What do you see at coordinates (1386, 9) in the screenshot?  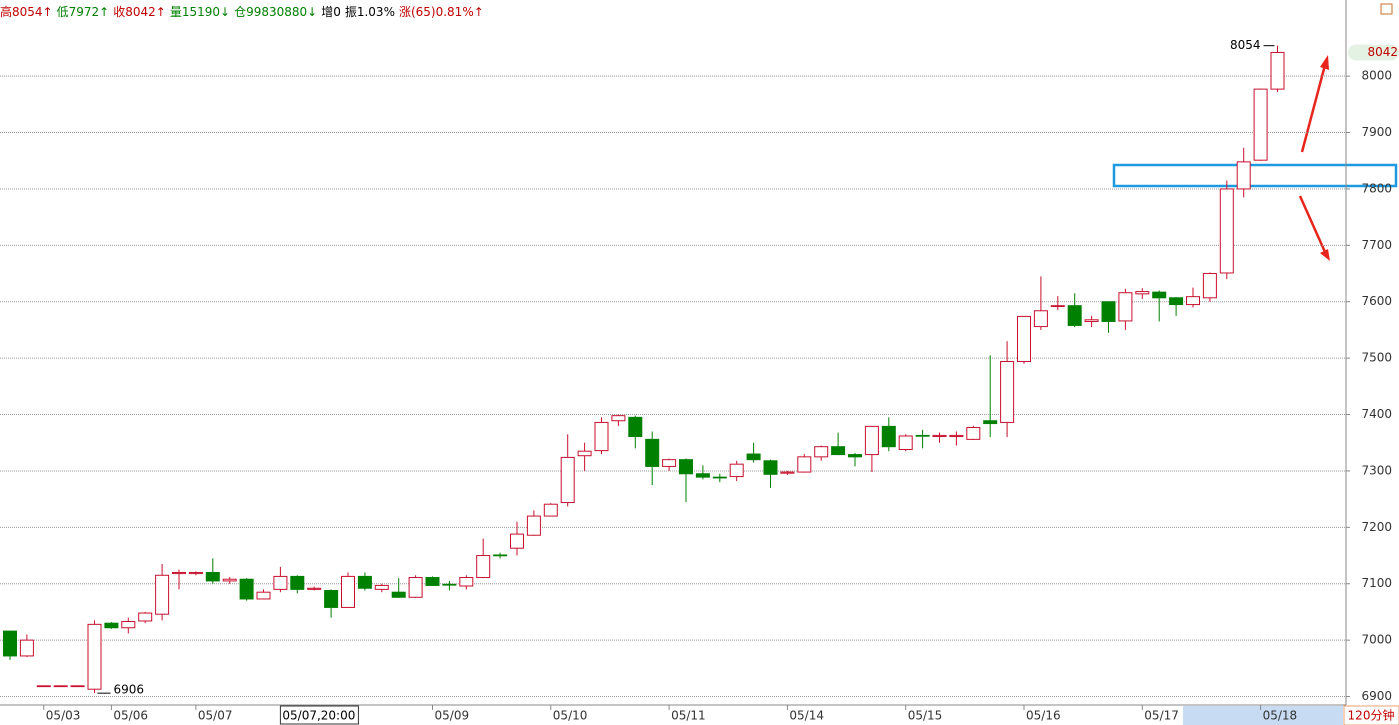 I see `window-icon` at bounding box center [1386, 9].